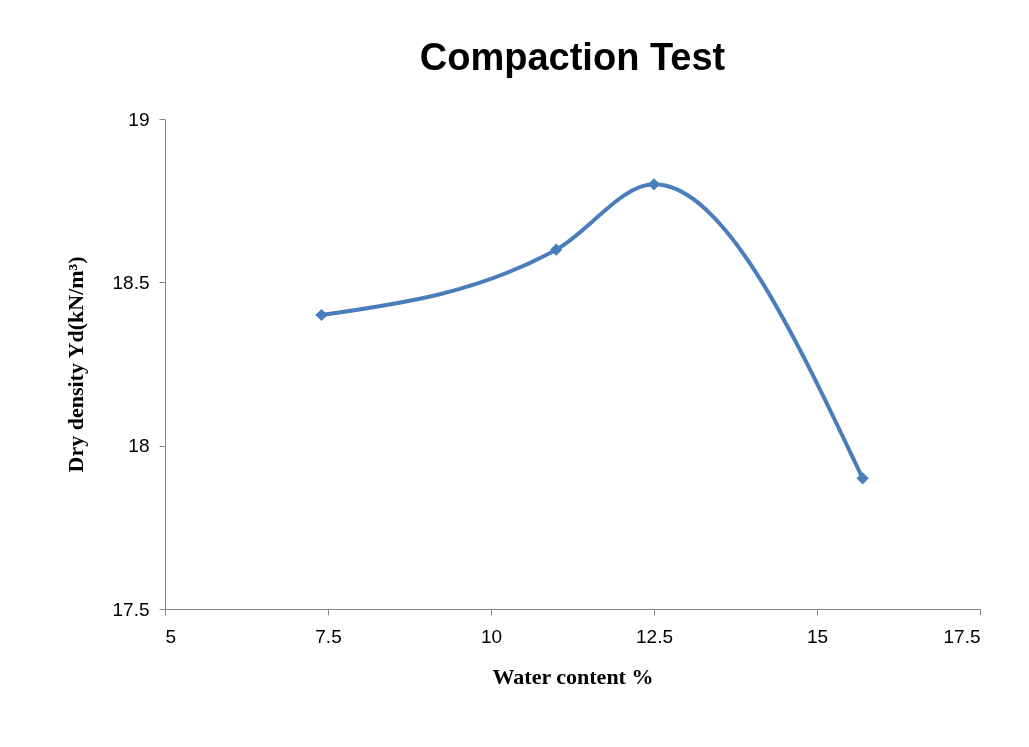  What do you see at coordinates (572, 57) in the screenshot?
I see `chart-title: Compaction Test` at bounding box center [572, 57].